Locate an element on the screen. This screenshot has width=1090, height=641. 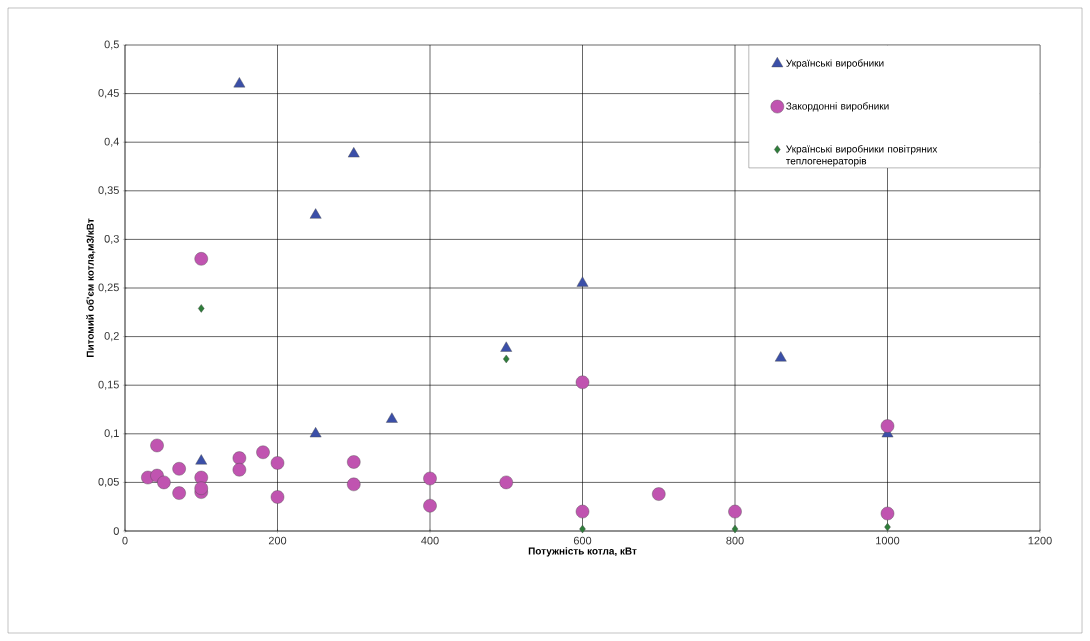
y-tick-label: 0,05 is located at coordinates (108, 482).